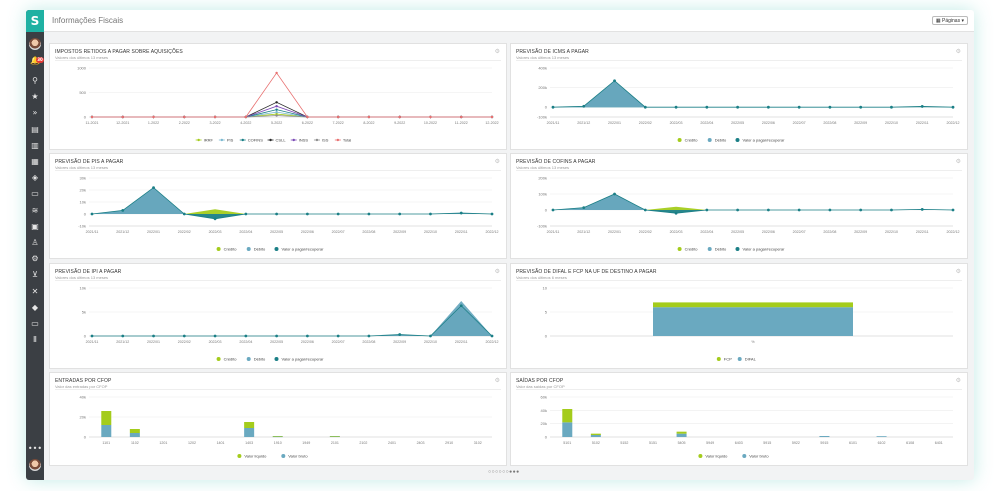 The height and width of the screenshot is (491, 998). Describe the element at coordinates (35, 194) in the screenshot. I see `truck-icon: ▭` at that location.